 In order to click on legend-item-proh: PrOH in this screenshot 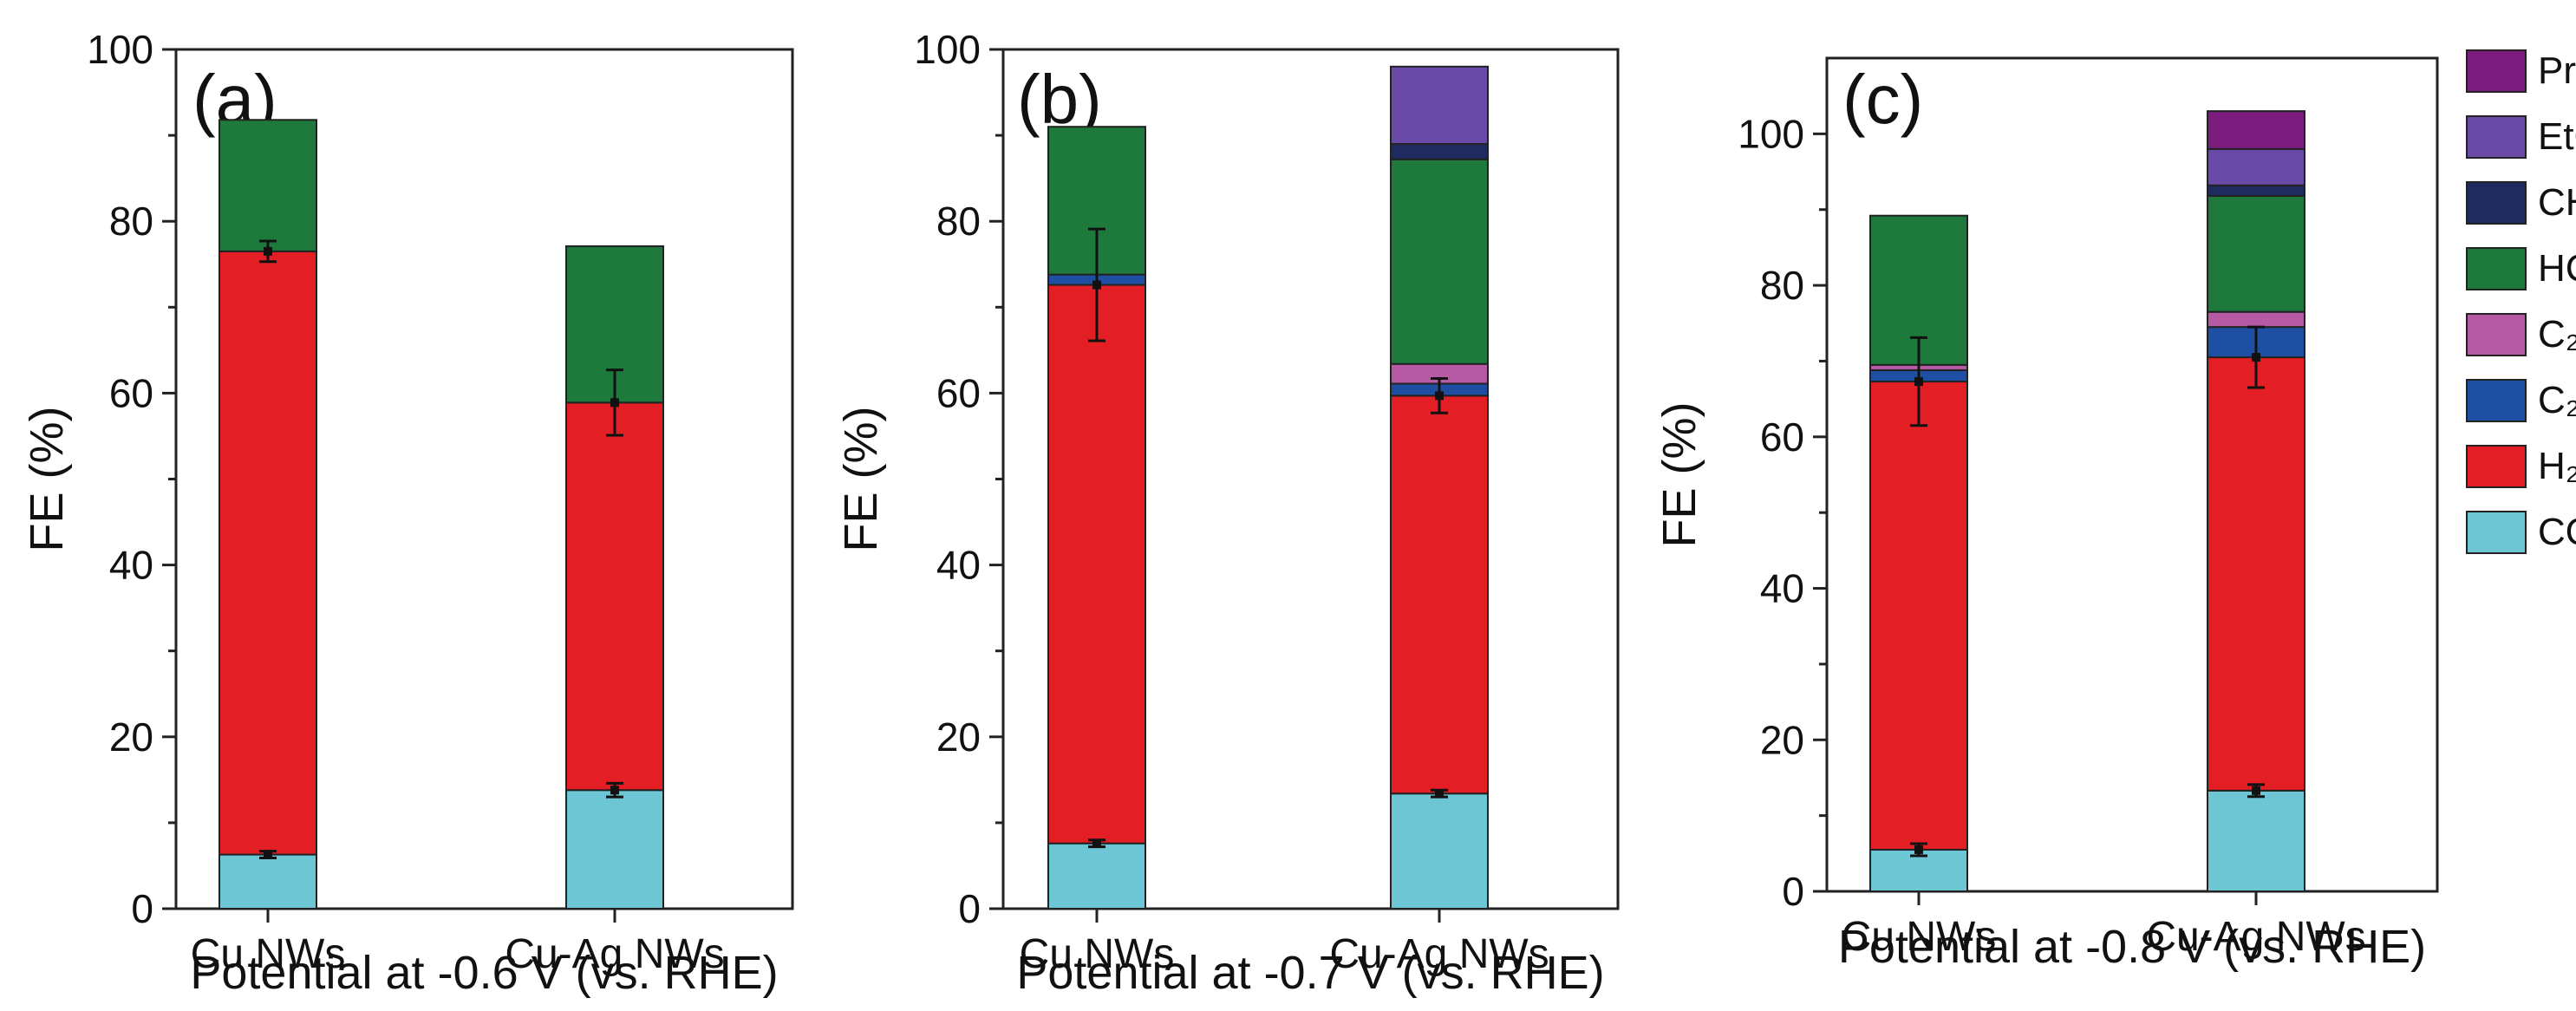, I will do `click(2521, 71)`.